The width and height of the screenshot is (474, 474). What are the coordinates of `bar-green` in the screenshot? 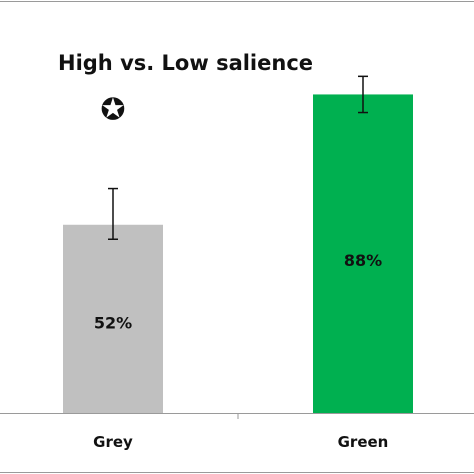 It's located at (363, 253).